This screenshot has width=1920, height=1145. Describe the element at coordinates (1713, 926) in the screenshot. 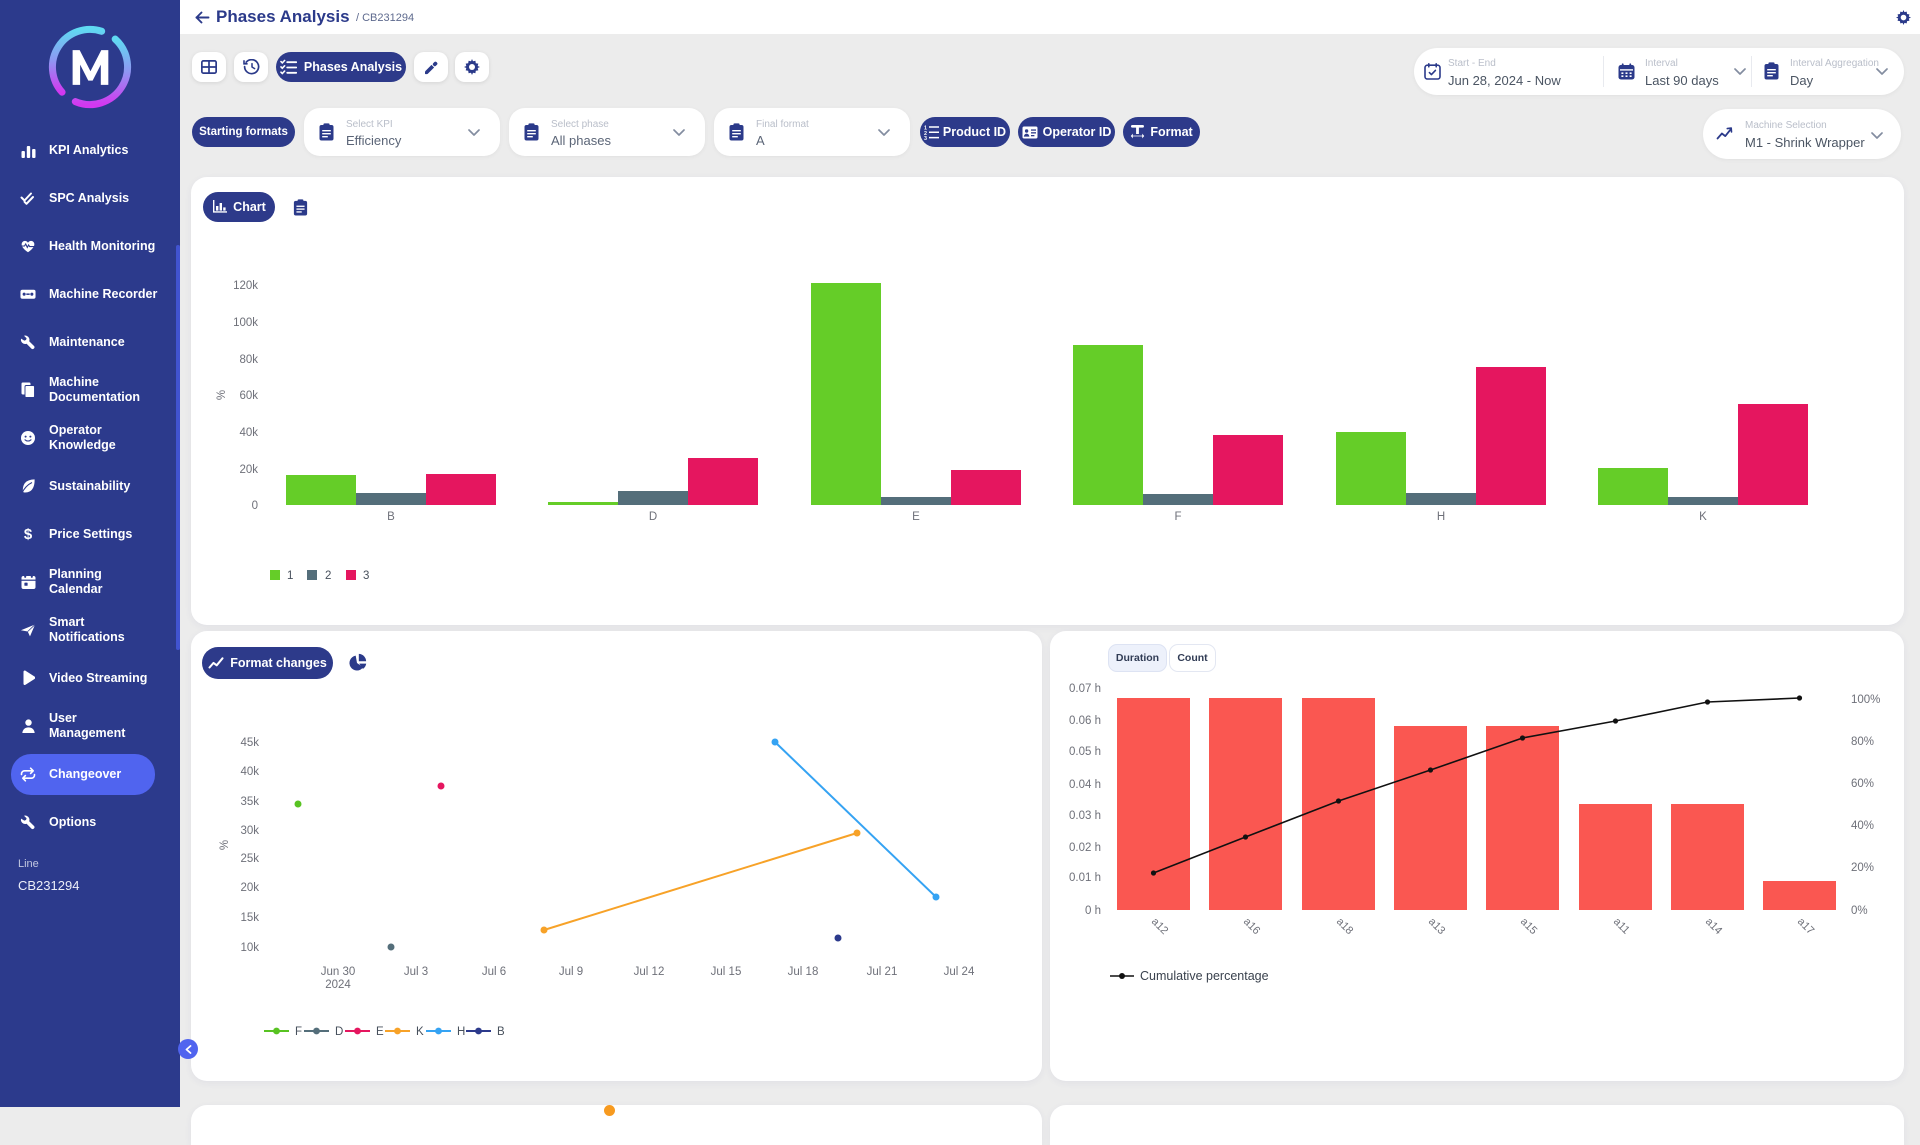

I see `svg-text: a14` at that location.